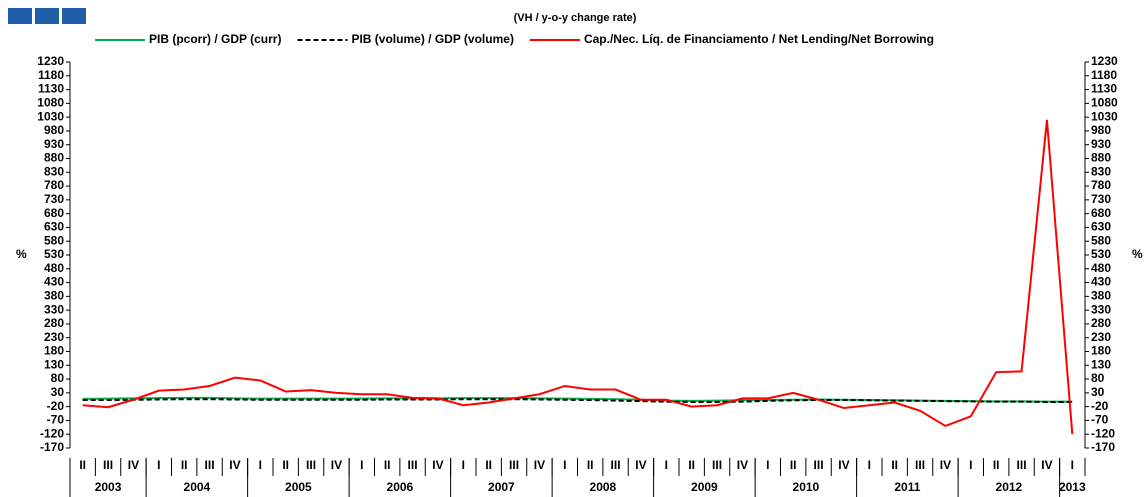 The height and width of the screenshot is (497, 1146). What do you see at coordinates (1101, 296) in the screenshot?
I see `y2-tick-label: 380` at bounding box center [1101, 296].